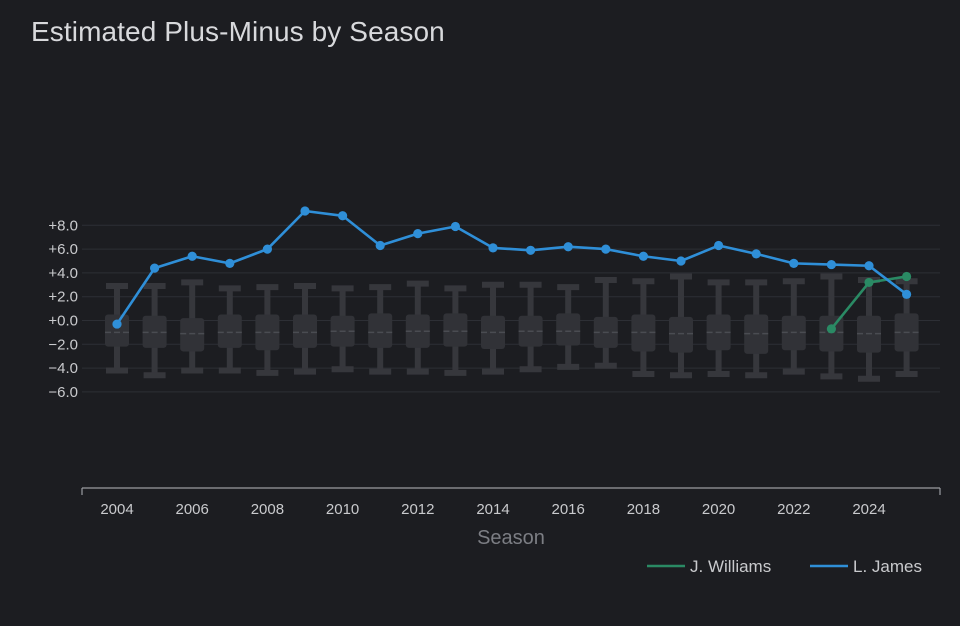  Describe the element at coordinates (718, 509) in the screenshot. I see `x-tick-label: 2020` at that location.